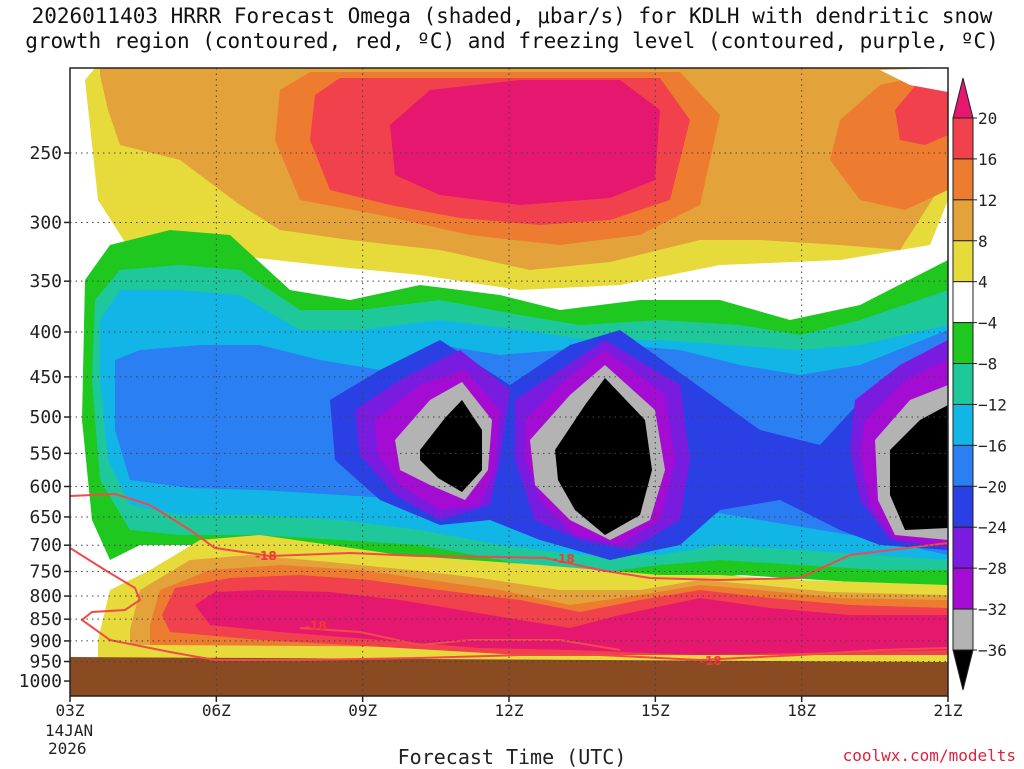  What do you see at coordinates (316, 626) in the screenshot?
I see `contour-label-3: -18` at bounding box center [316, 626].